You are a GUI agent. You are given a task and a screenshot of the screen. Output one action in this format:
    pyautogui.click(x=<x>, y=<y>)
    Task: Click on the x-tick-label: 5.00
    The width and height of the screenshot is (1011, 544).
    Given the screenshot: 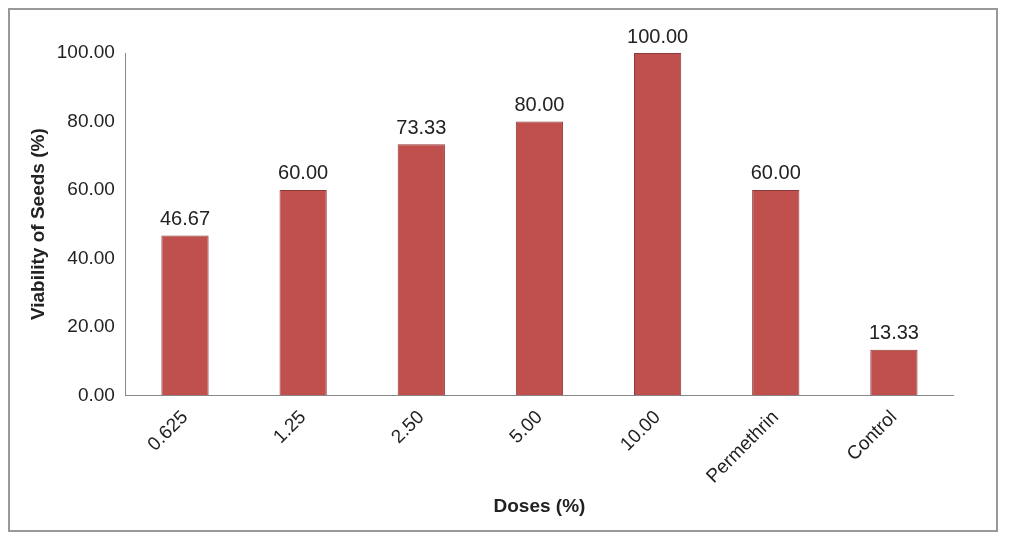 What is the action you would take?
    pyautogui.click(x=525, y=427)
    